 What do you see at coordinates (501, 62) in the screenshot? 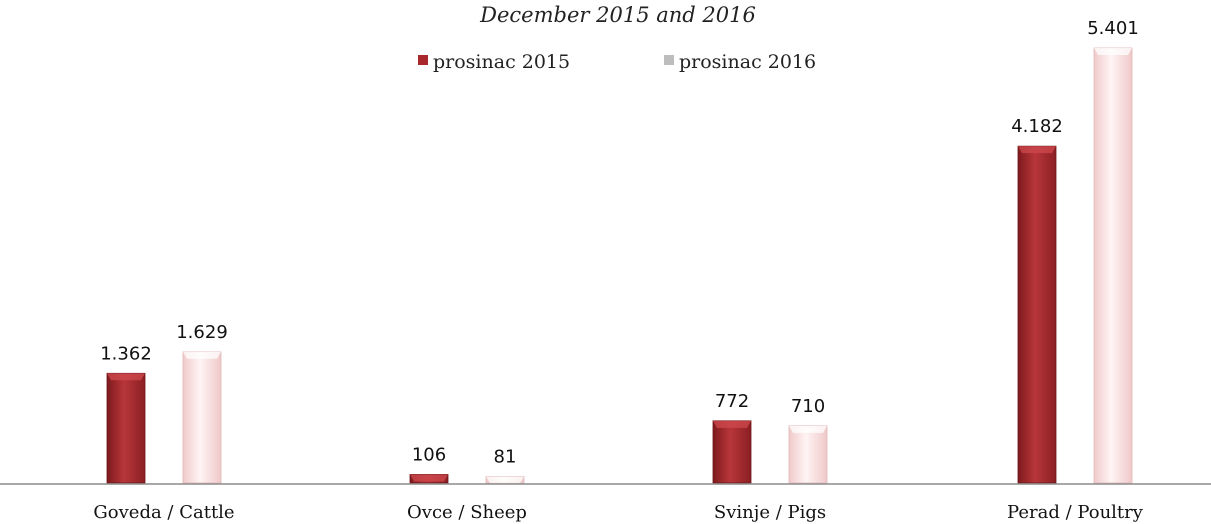
I see `legend-label-2015: prosinac 2015` at bounding box center [501, 62].